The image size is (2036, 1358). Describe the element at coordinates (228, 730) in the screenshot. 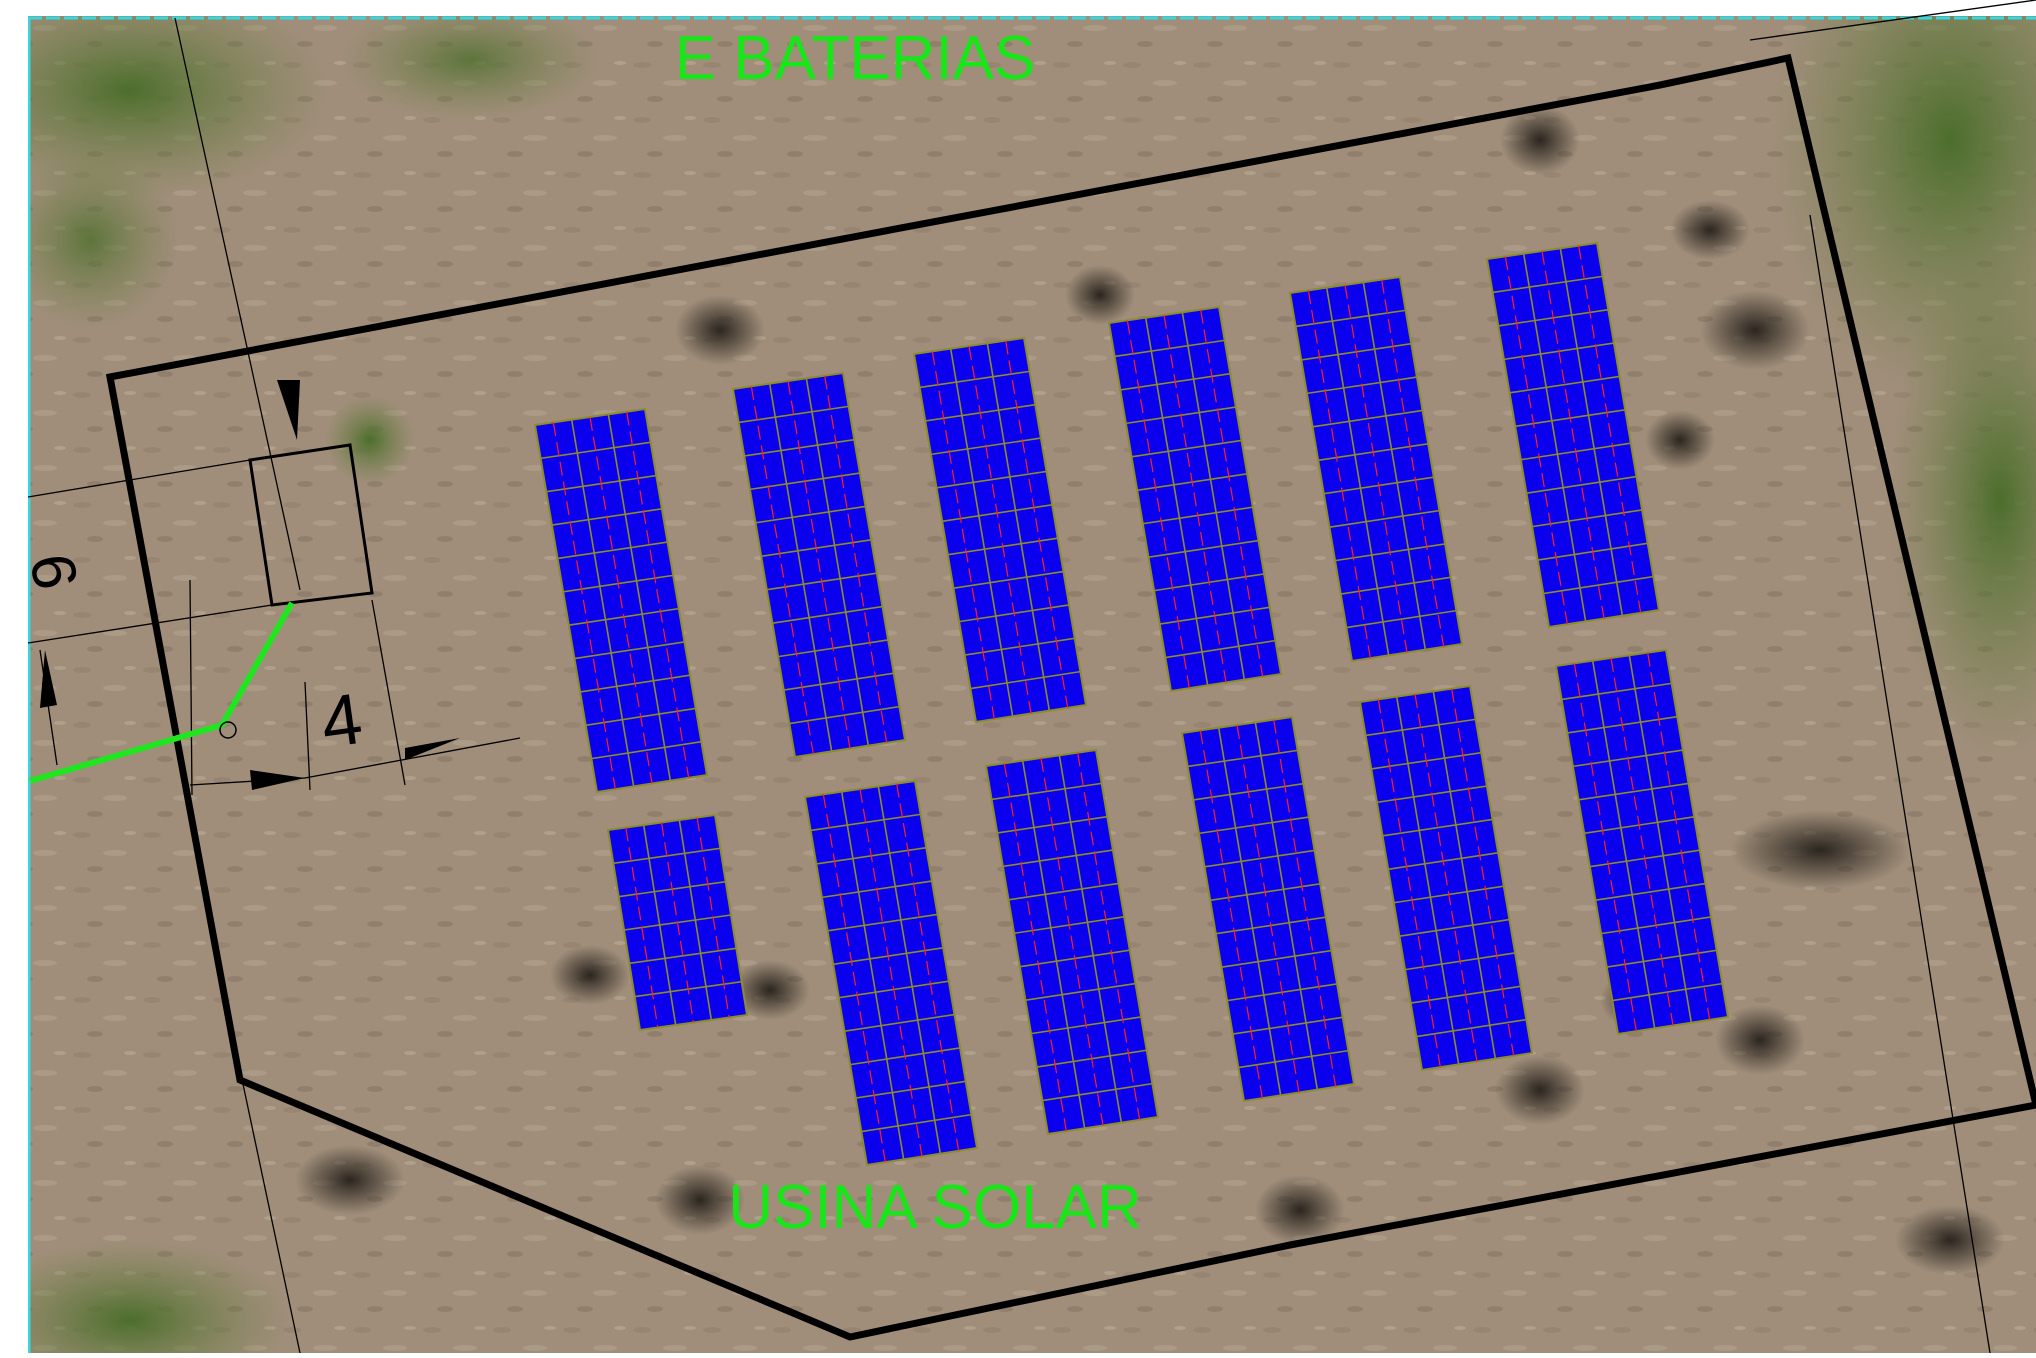

I see `junction-marker` at that location.